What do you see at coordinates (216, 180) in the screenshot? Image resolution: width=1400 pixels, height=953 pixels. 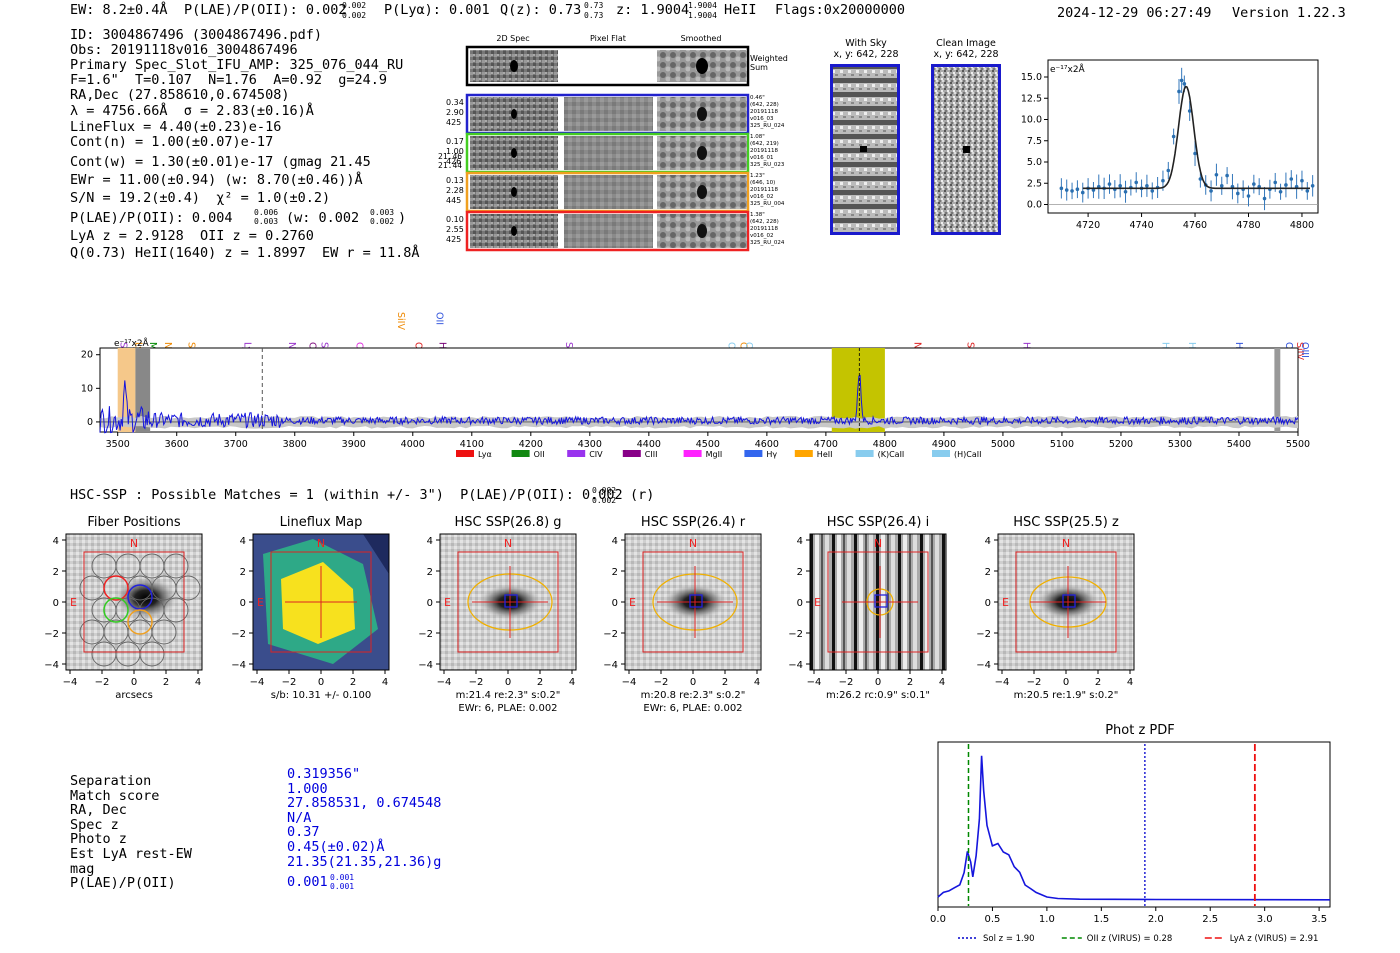 I see `info-ewr: EWr = 11.00(±0.94) (w: 8.70(±0.46))Å` at bounding box center [216, 180].